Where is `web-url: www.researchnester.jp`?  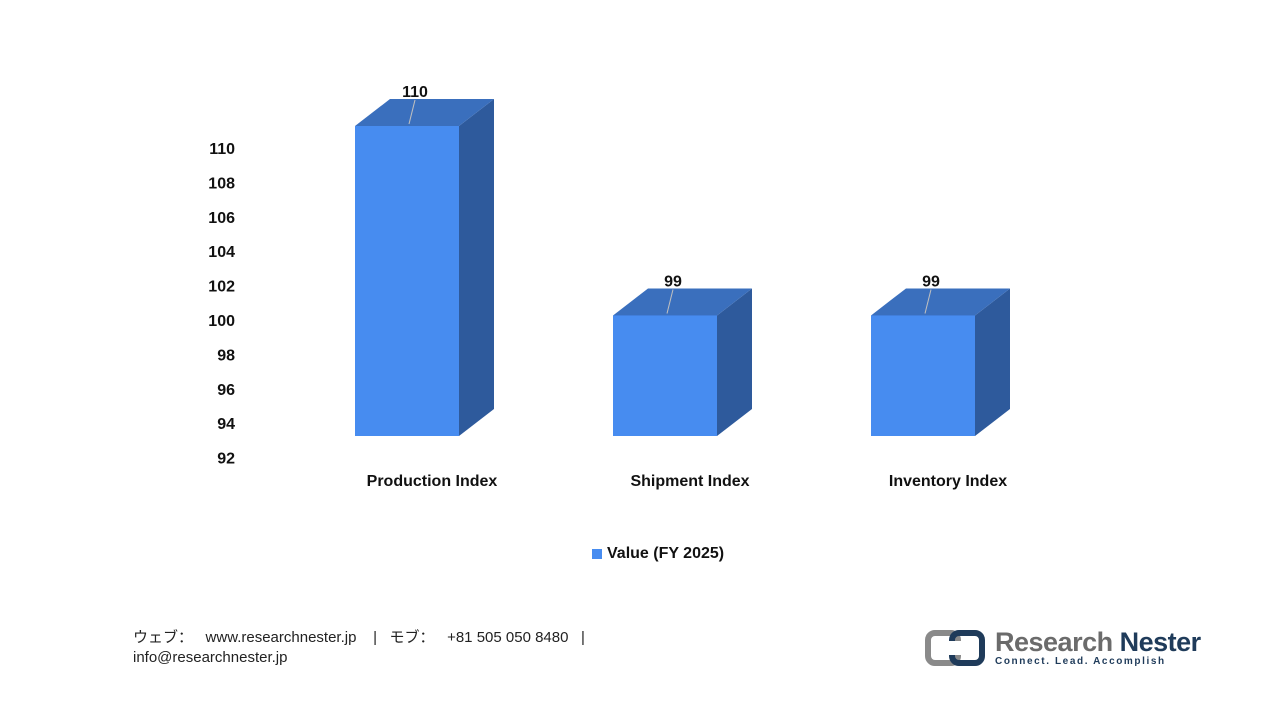 web-url: www.researchnester.jp is located at coordinates (281, 637).